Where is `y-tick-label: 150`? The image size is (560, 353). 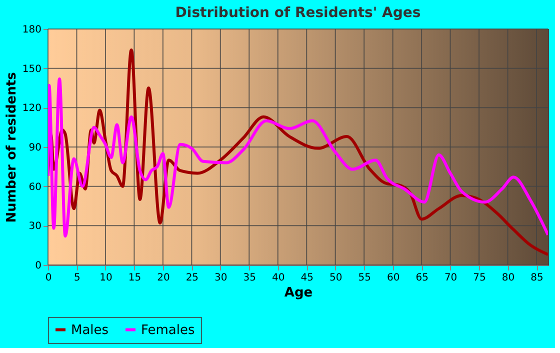
y-tick-label: 150 is located at coordinates (32, 69).